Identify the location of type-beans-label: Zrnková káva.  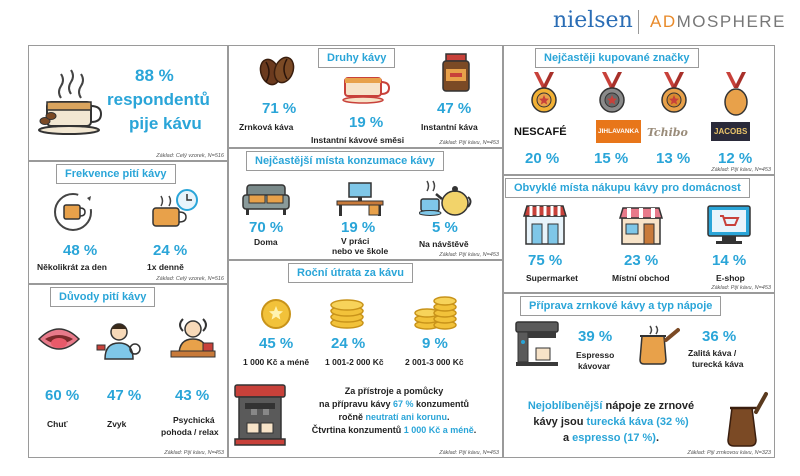
(266, 127).